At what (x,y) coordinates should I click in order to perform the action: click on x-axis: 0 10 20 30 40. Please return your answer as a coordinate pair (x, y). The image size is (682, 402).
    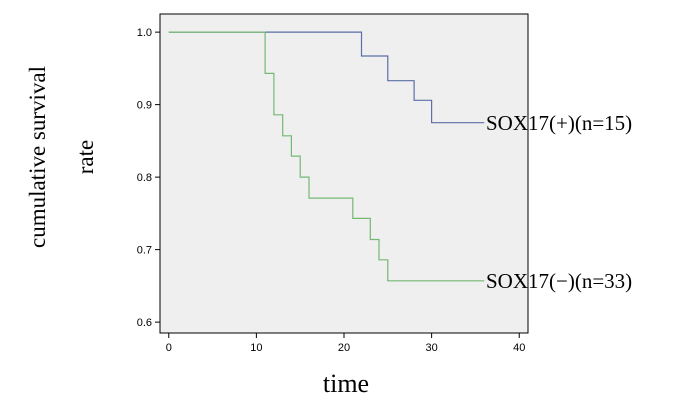
    Looking at the image, I should click on (345, 343).